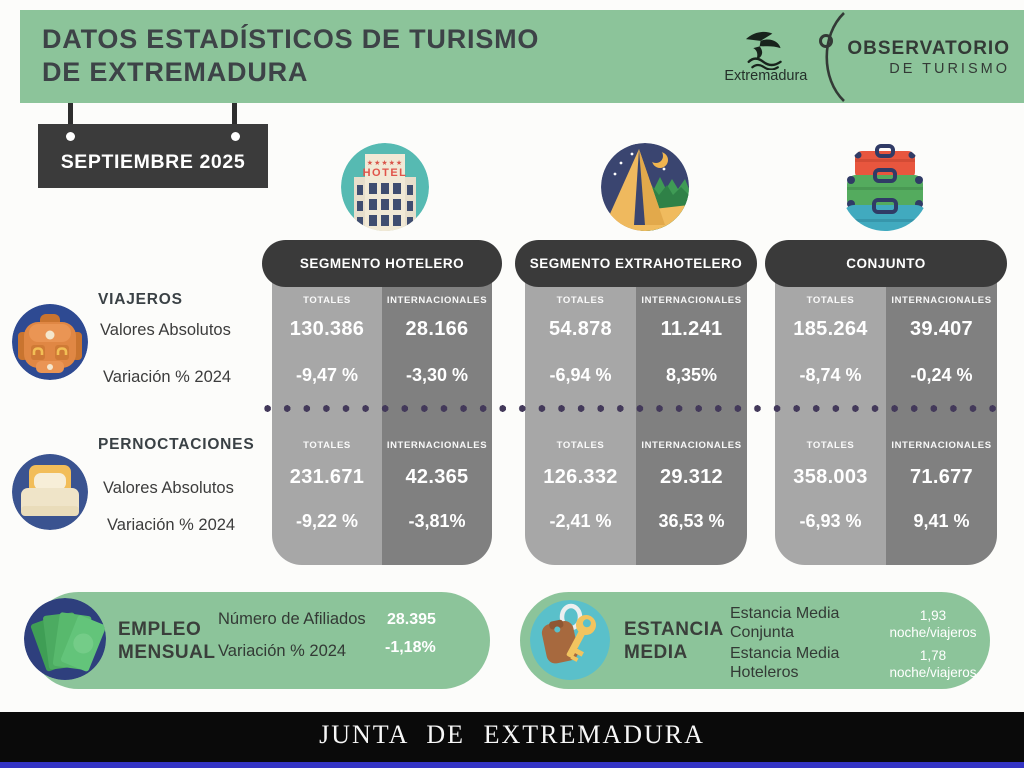 This screenshot has width=1024, height=768. What do you see at coordinates (153, 161) in the screenshot?
I see `date-sign-label: SEPTIEMBRE 2025` at bounding box center [153, 161].